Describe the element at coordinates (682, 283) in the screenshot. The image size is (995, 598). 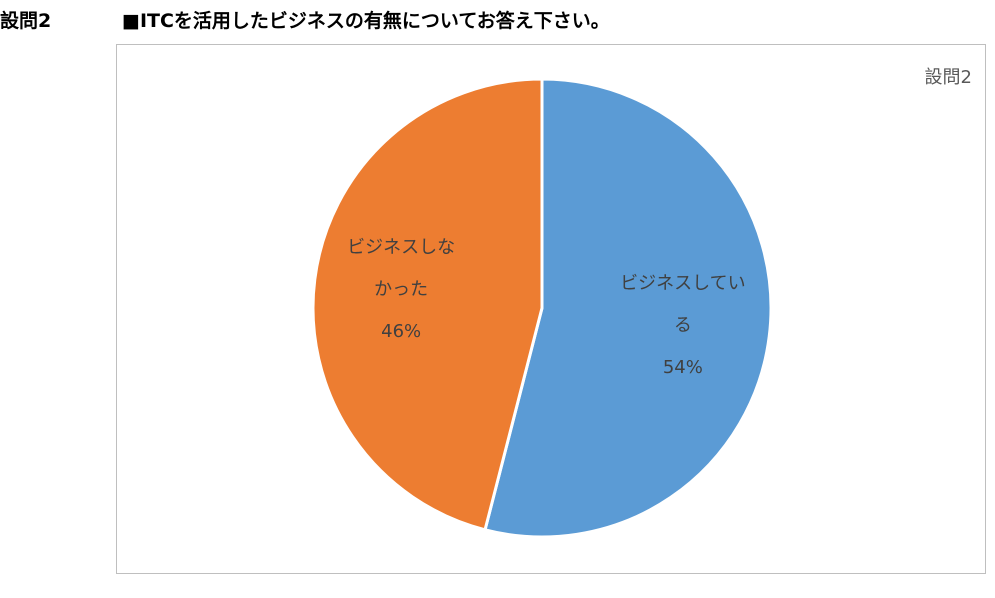
I see `data-label-1-line-1: ビジネスしてい` at that location.